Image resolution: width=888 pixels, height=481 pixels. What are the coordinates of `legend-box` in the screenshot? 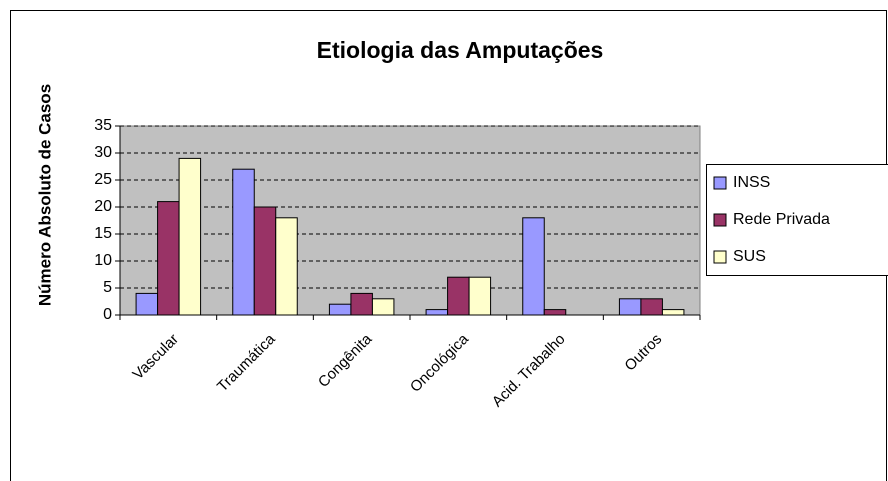 It's located at (797, 220).